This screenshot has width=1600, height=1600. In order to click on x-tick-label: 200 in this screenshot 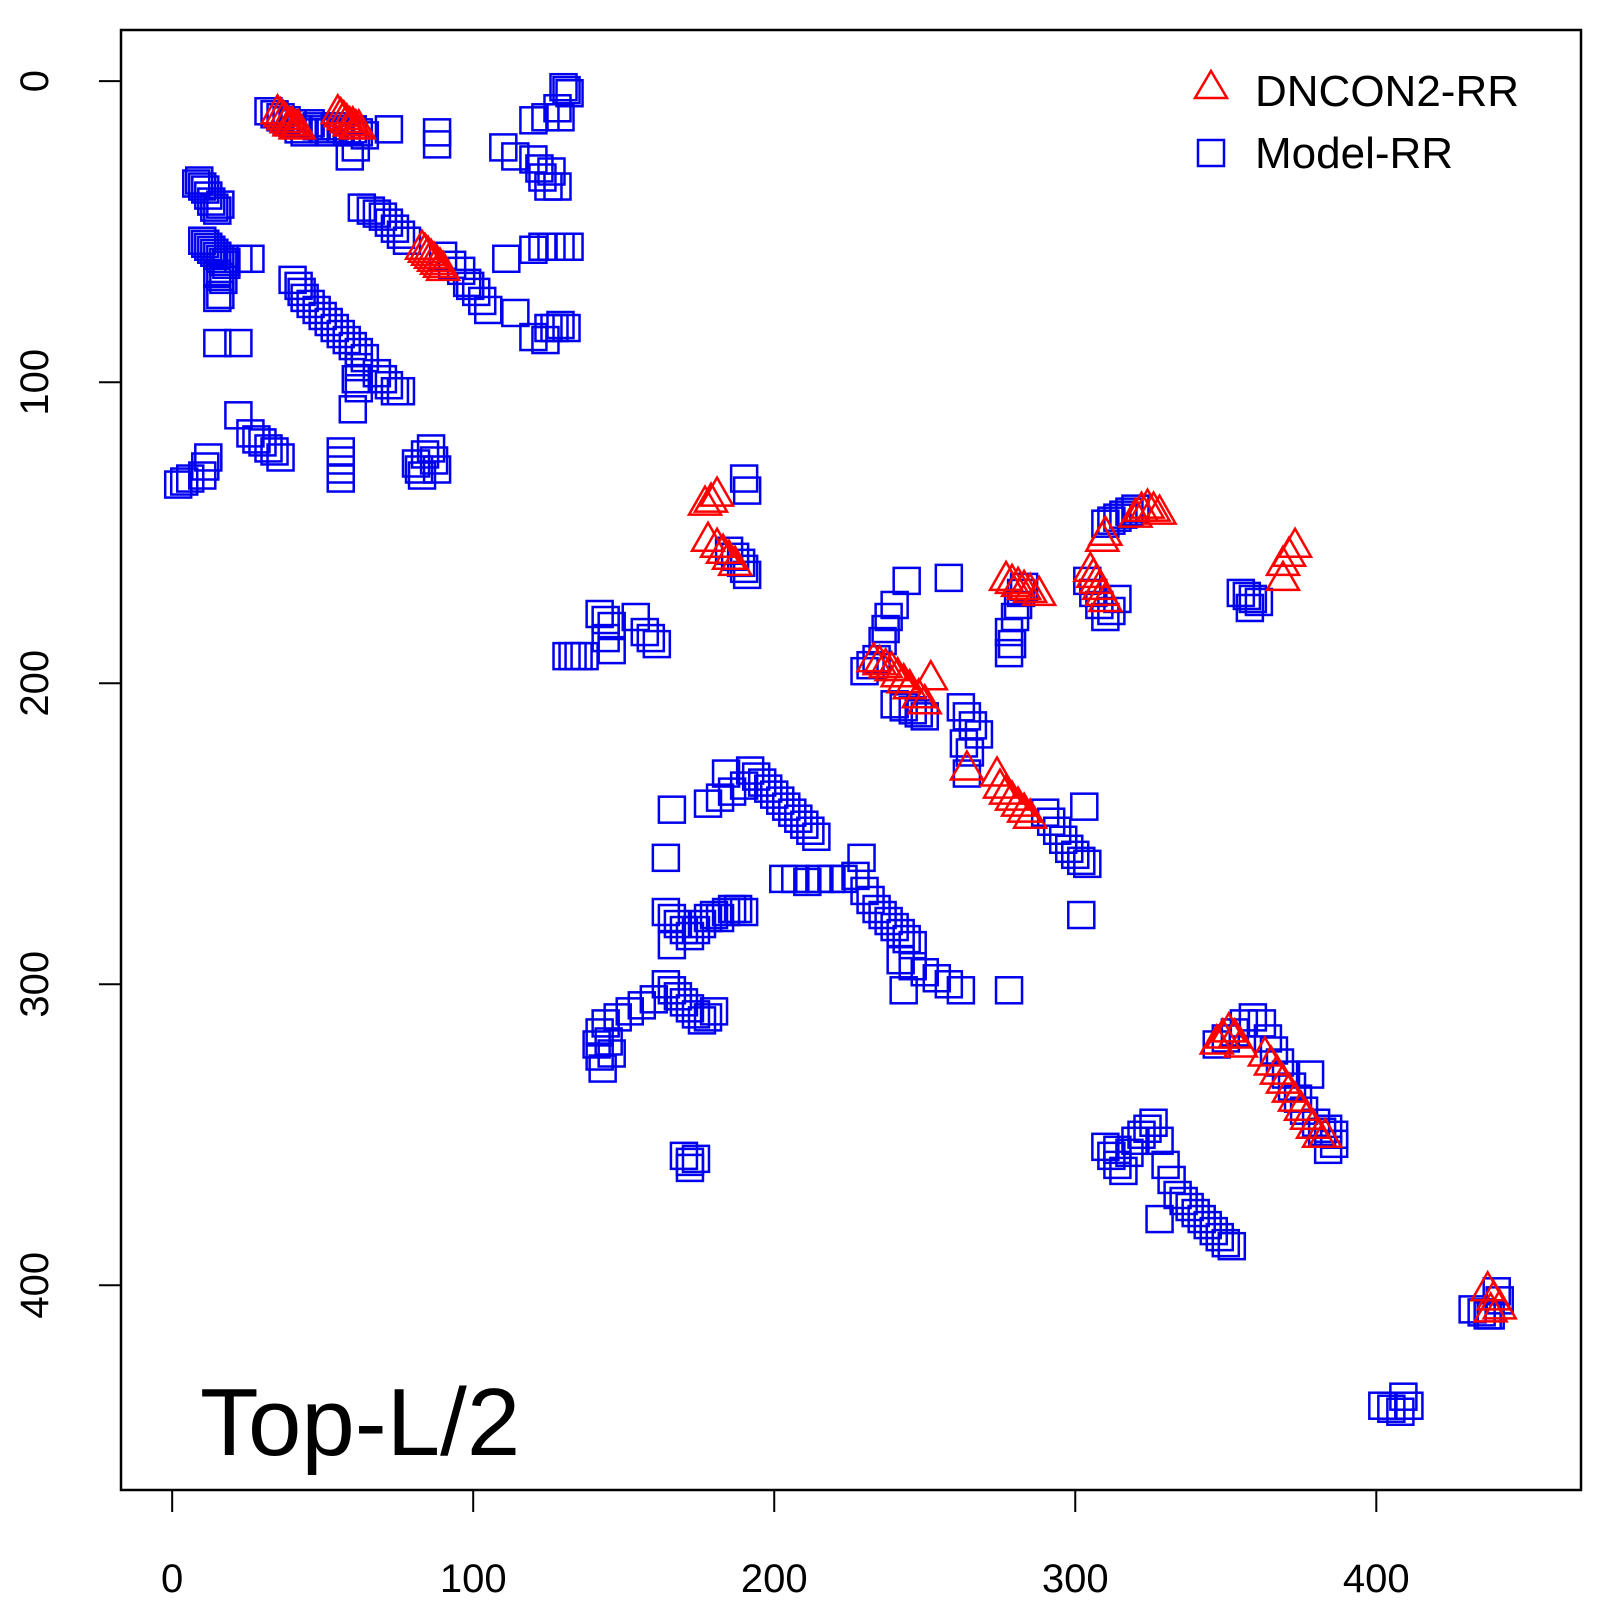, I will do `click(774, 1578)`.